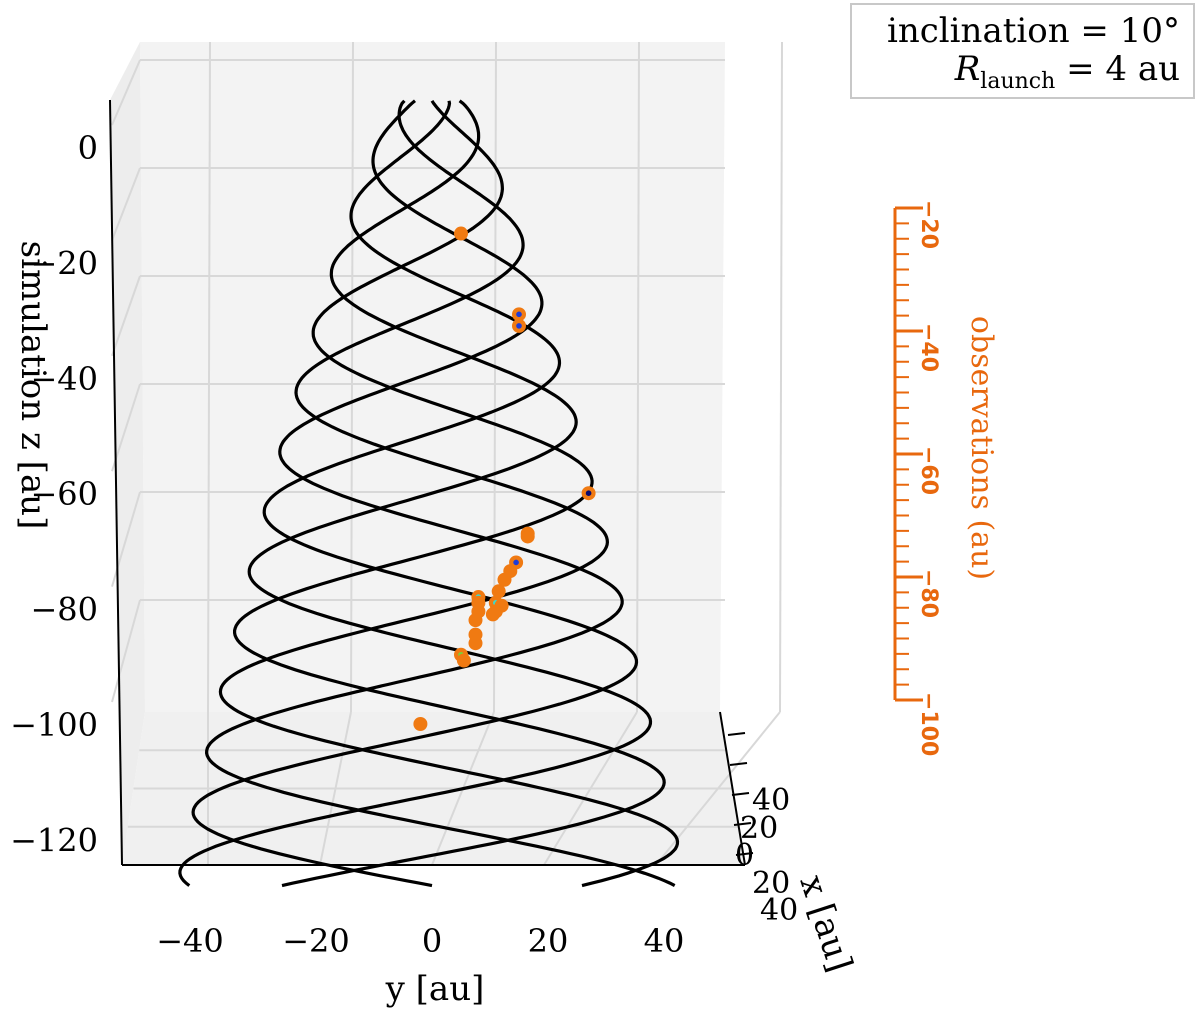 The width and height of the screenshot is (1200, 1011). Describe the element at coordinates (54, 725) in the screenshot. I see `z-tick-label: −100` at that location.